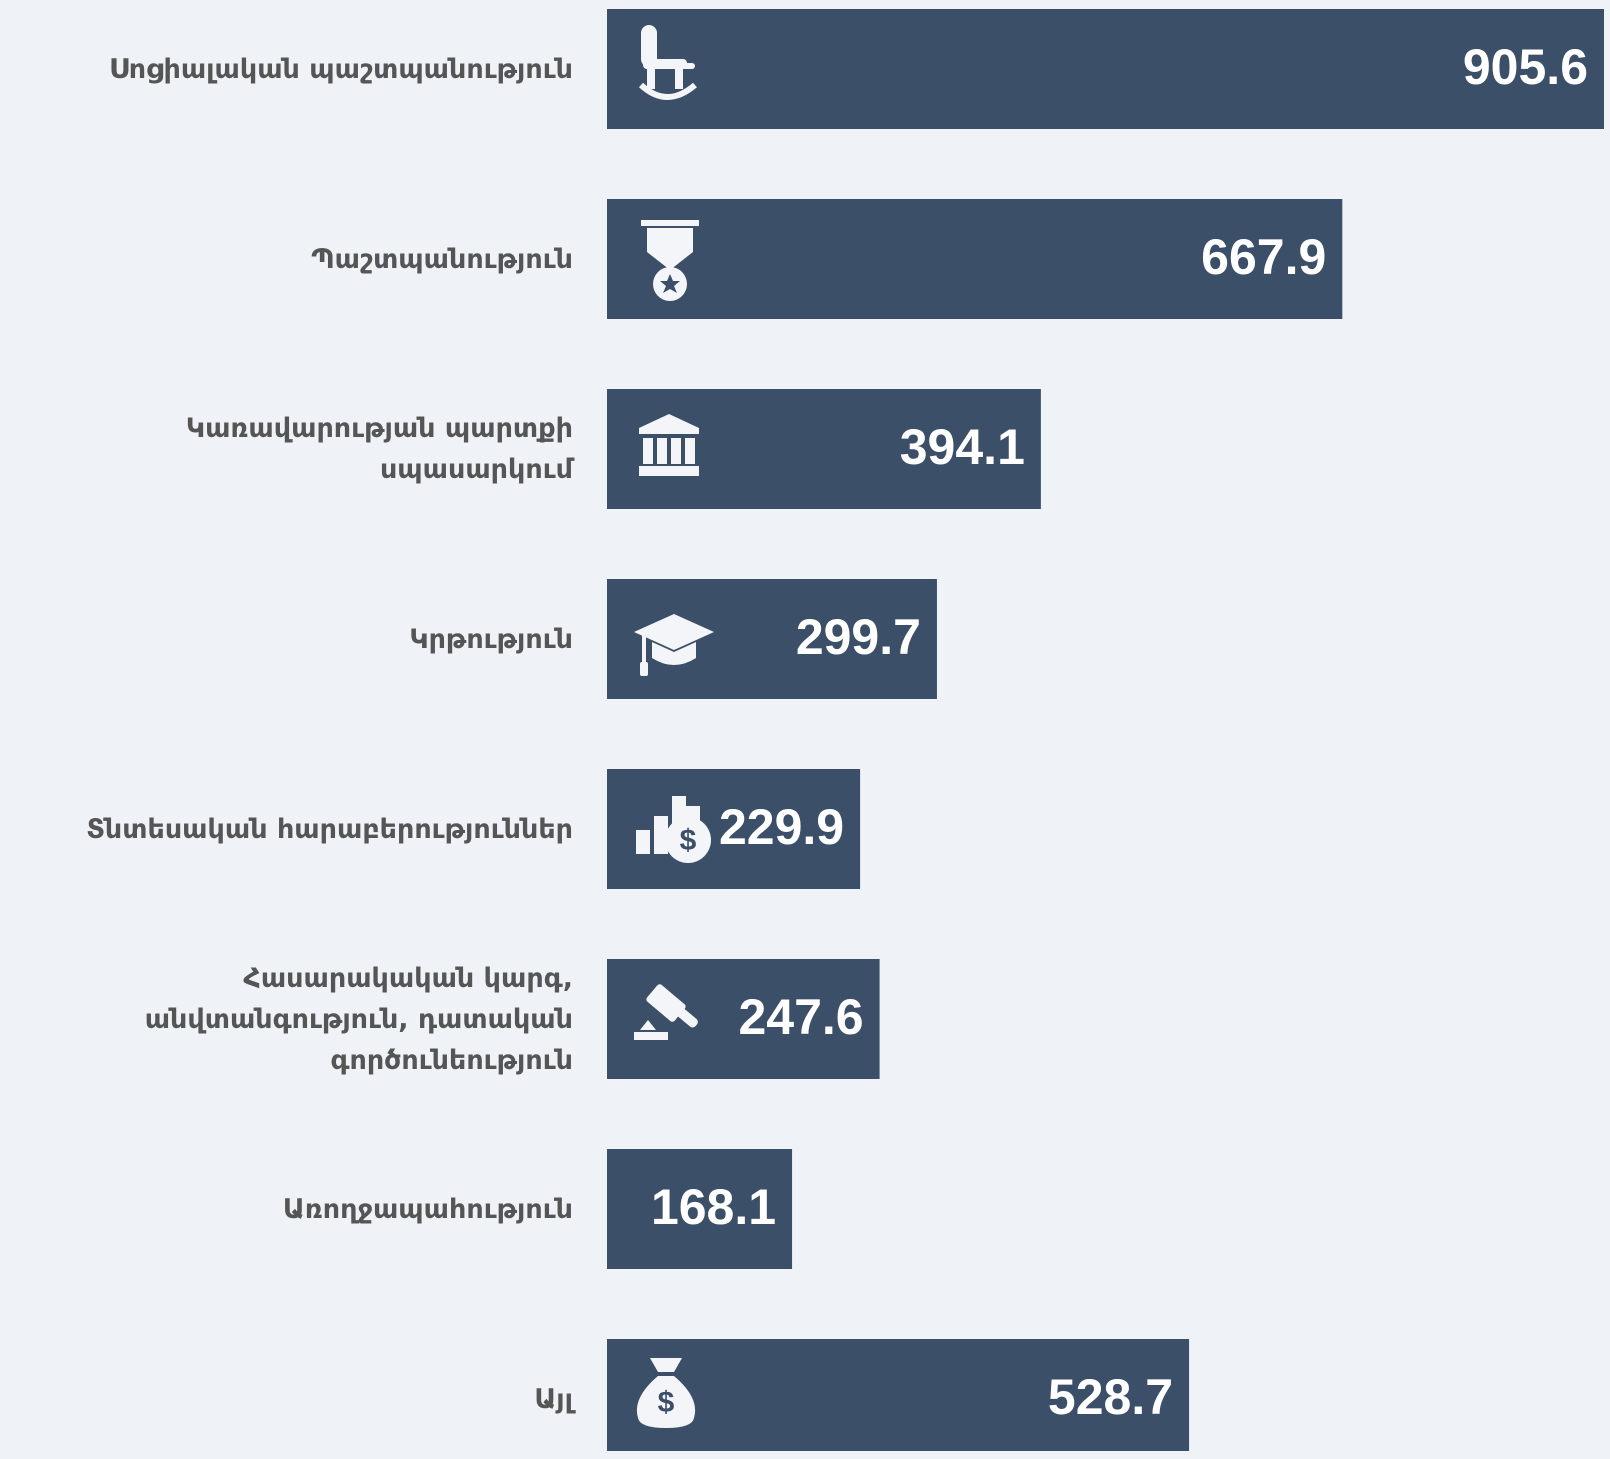  I want to click on value-label: 247.6, so click(800, 1017).